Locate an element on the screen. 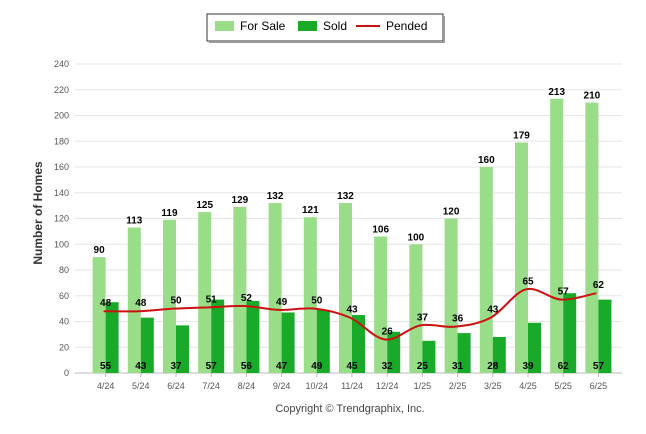 Image resolution: width=646 pixels, height=434 pixels. label-pended: 52 is located at coordinates (247, 298).